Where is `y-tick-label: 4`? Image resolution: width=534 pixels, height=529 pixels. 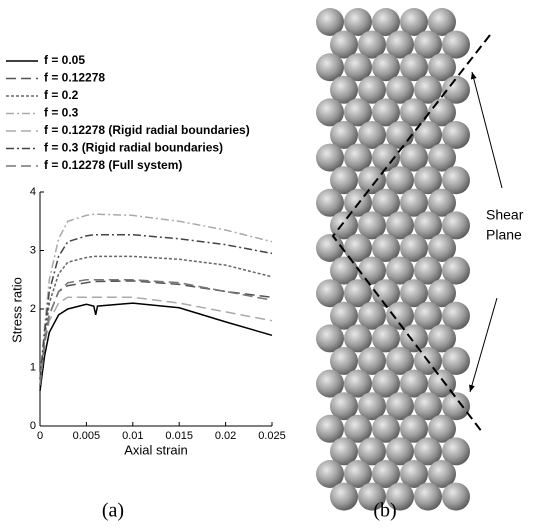
y-tick-label: 4 is located at coordinates (33, 192).